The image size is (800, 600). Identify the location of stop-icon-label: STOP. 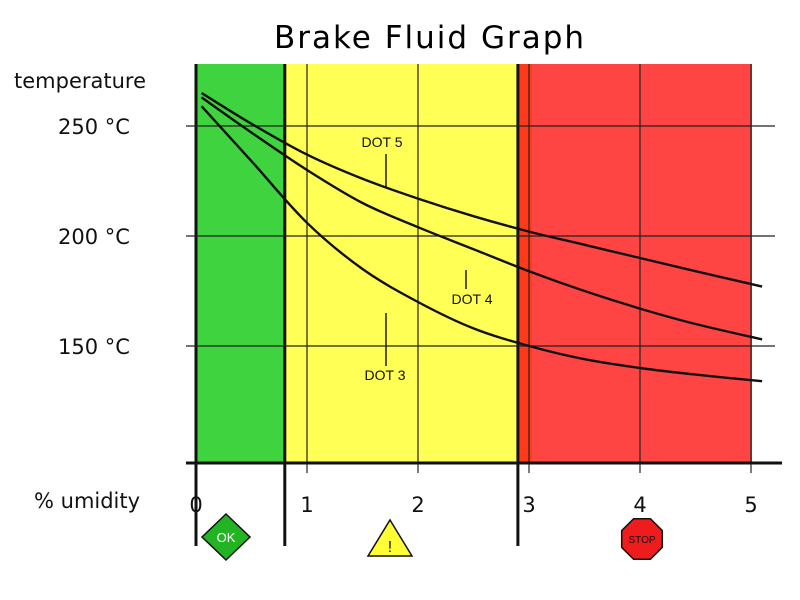
(641, 540).